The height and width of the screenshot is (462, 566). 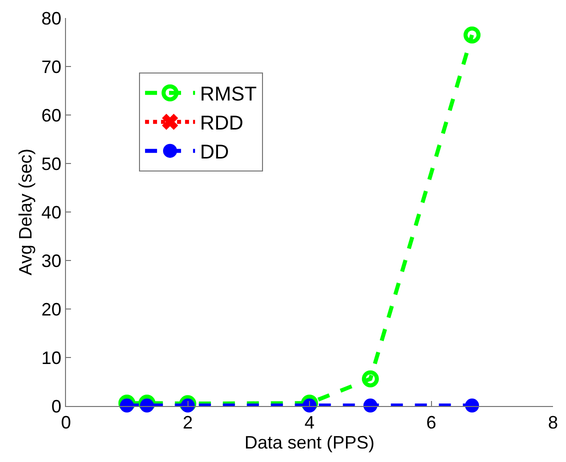 I want to click on y-axis-title: Avg Delay (sec), so click(x=26, y=212).